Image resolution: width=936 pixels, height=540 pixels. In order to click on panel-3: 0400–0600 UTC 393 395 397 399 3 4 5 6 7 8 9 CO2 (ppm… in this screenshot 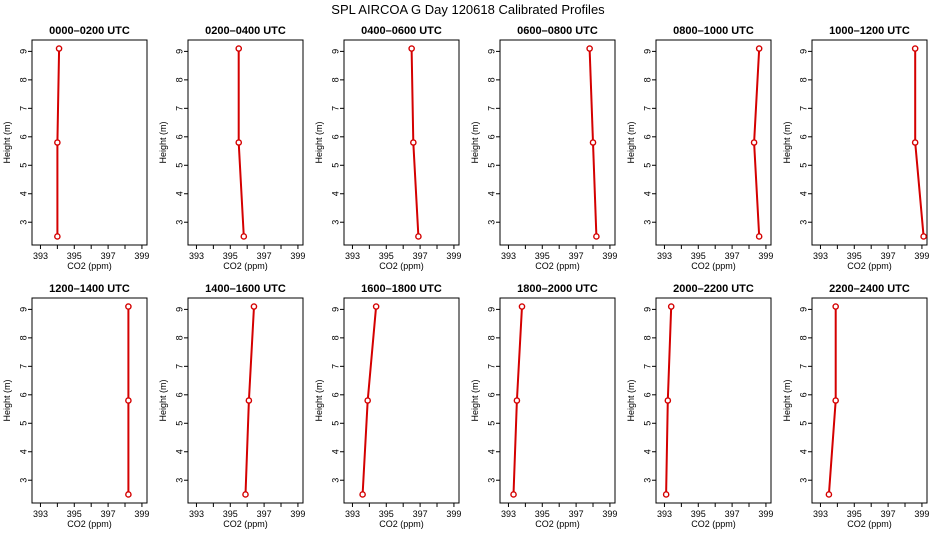, I will do `click(387, 148)`.